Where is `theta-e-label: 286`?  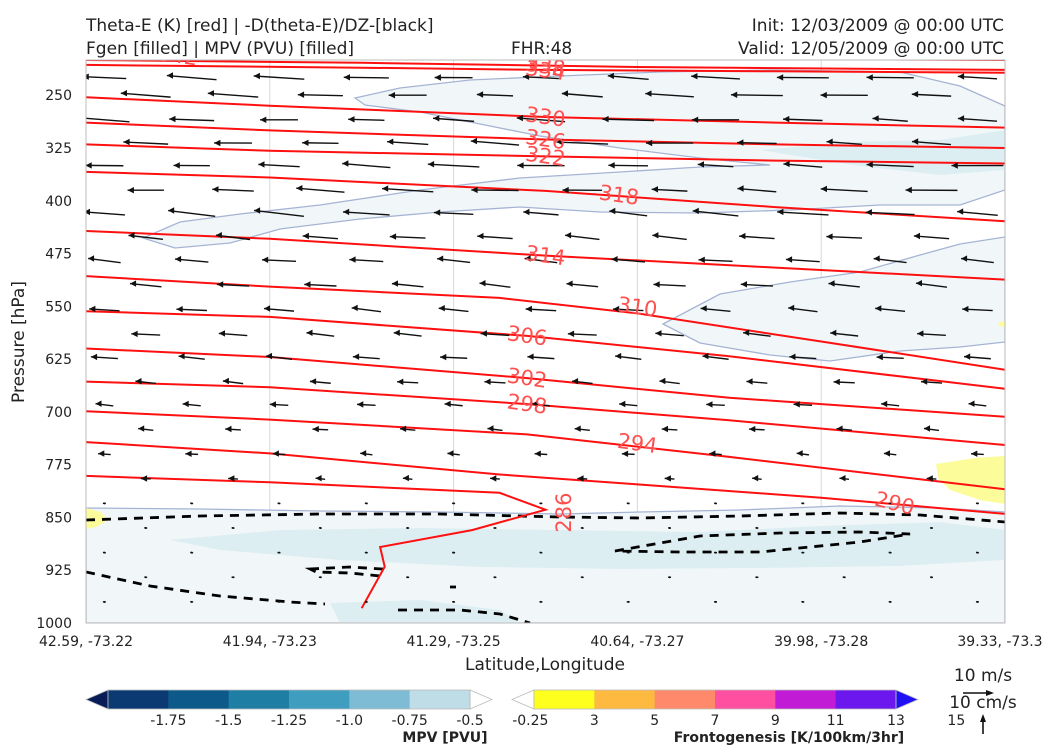
theta-e-label: 286 is located at coordinates (564, 512).